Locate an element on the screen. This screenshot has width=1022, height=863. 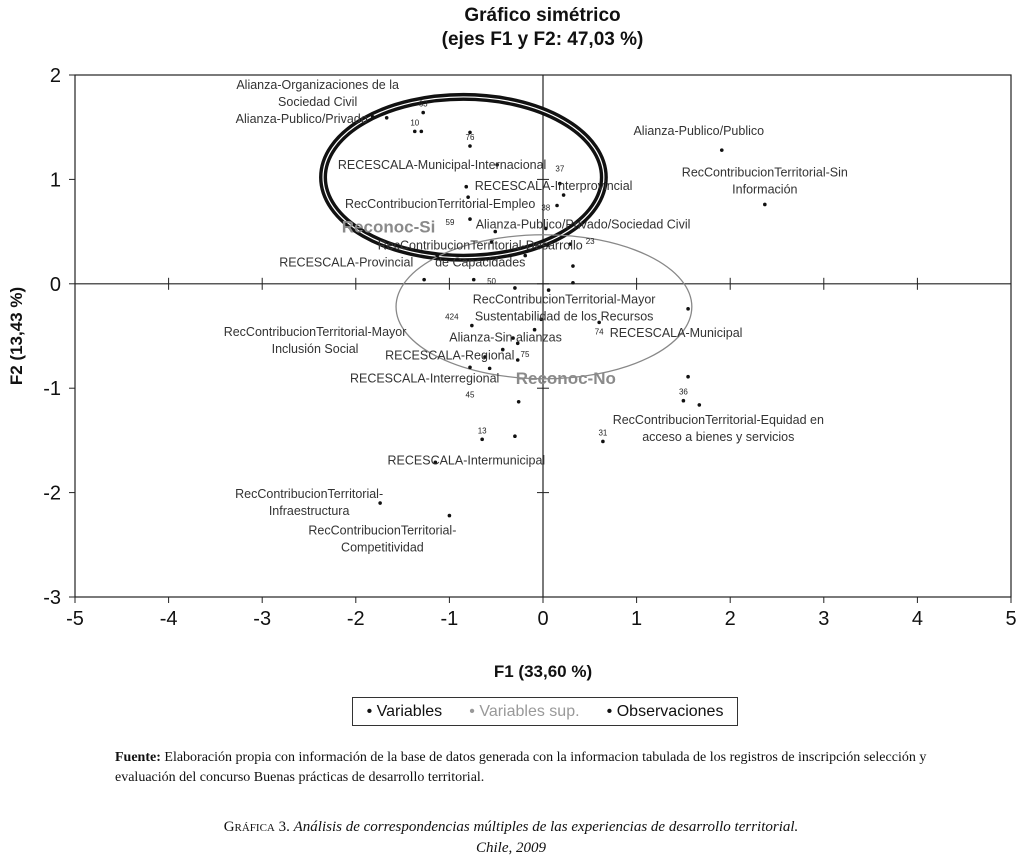
variable-label: RECESCALA-Municipal is located at coordinates (676, 333).